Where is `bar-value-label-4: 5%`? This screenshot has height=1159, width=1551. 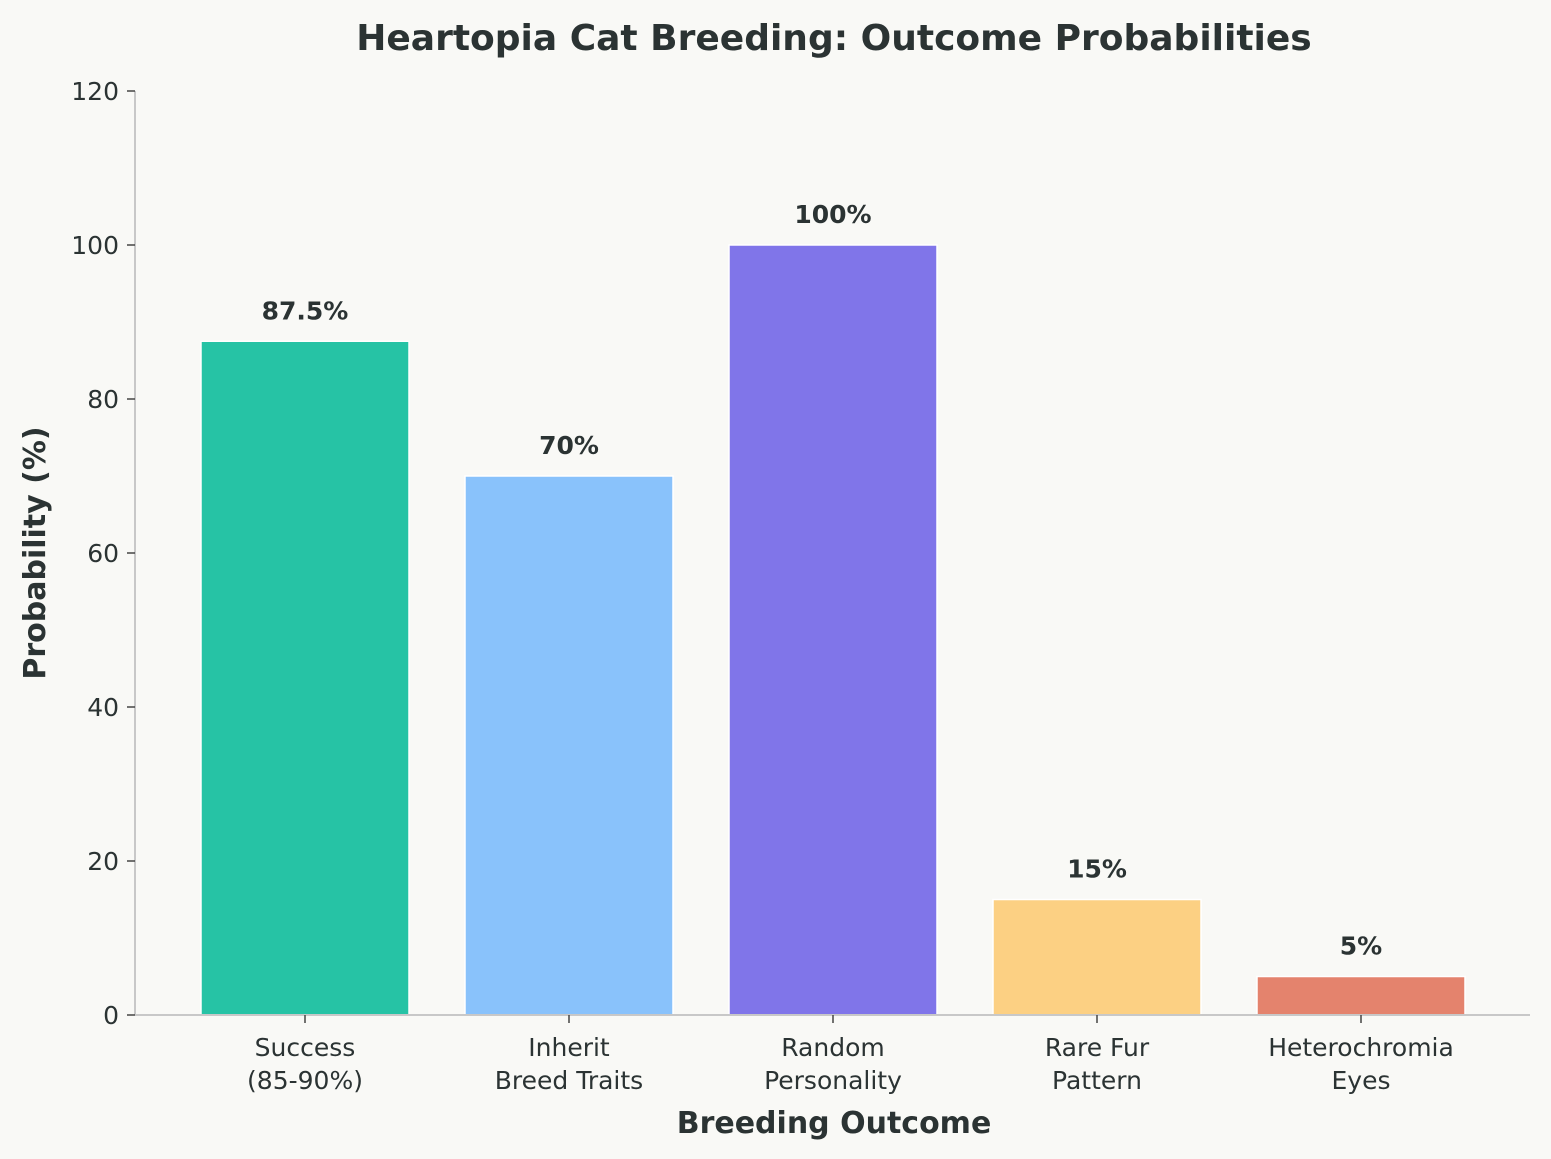 bar-value-label-4: 5% is located at coordinates (1361, 946).